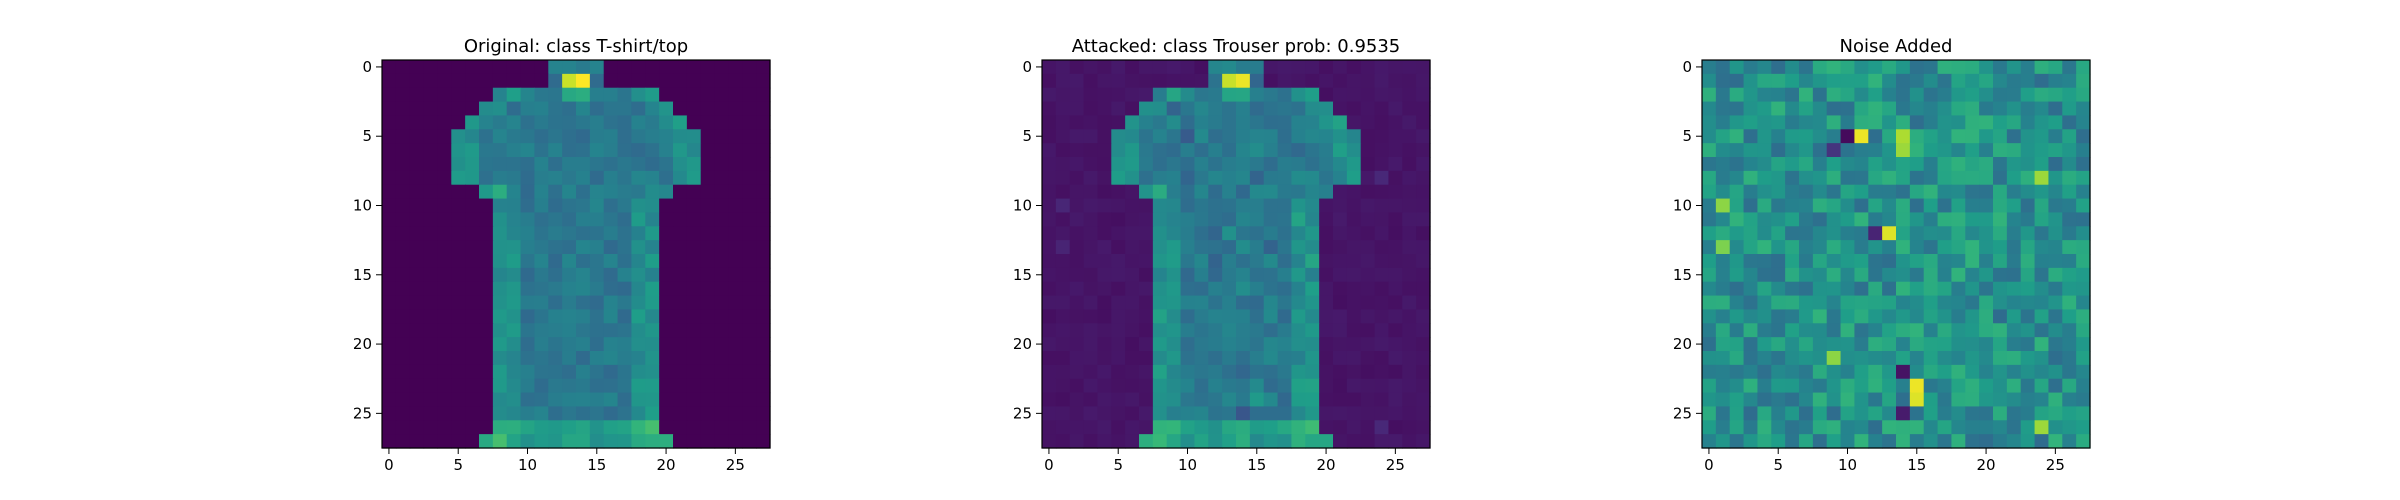  What do you see at coordinates (1847, 465) in the screenshot?
I see `x-tick-label: 10` at bounding box center [1847, 465].